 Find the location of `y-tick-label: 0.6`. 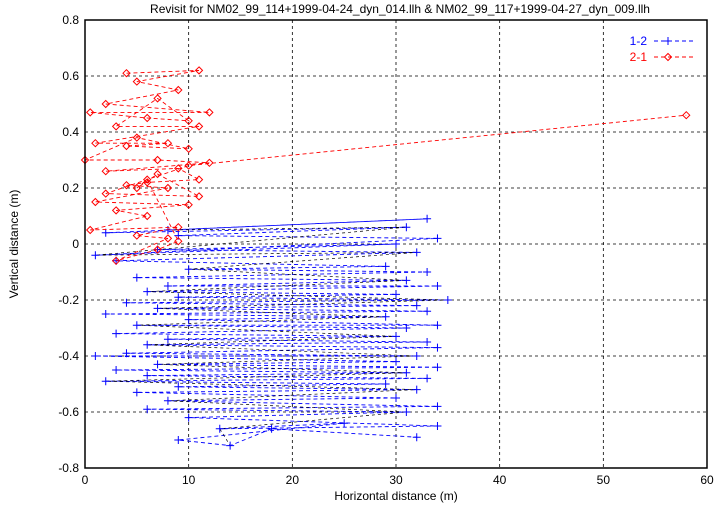

y-tick-label: 0.6 is located at coordinates (70, 76).